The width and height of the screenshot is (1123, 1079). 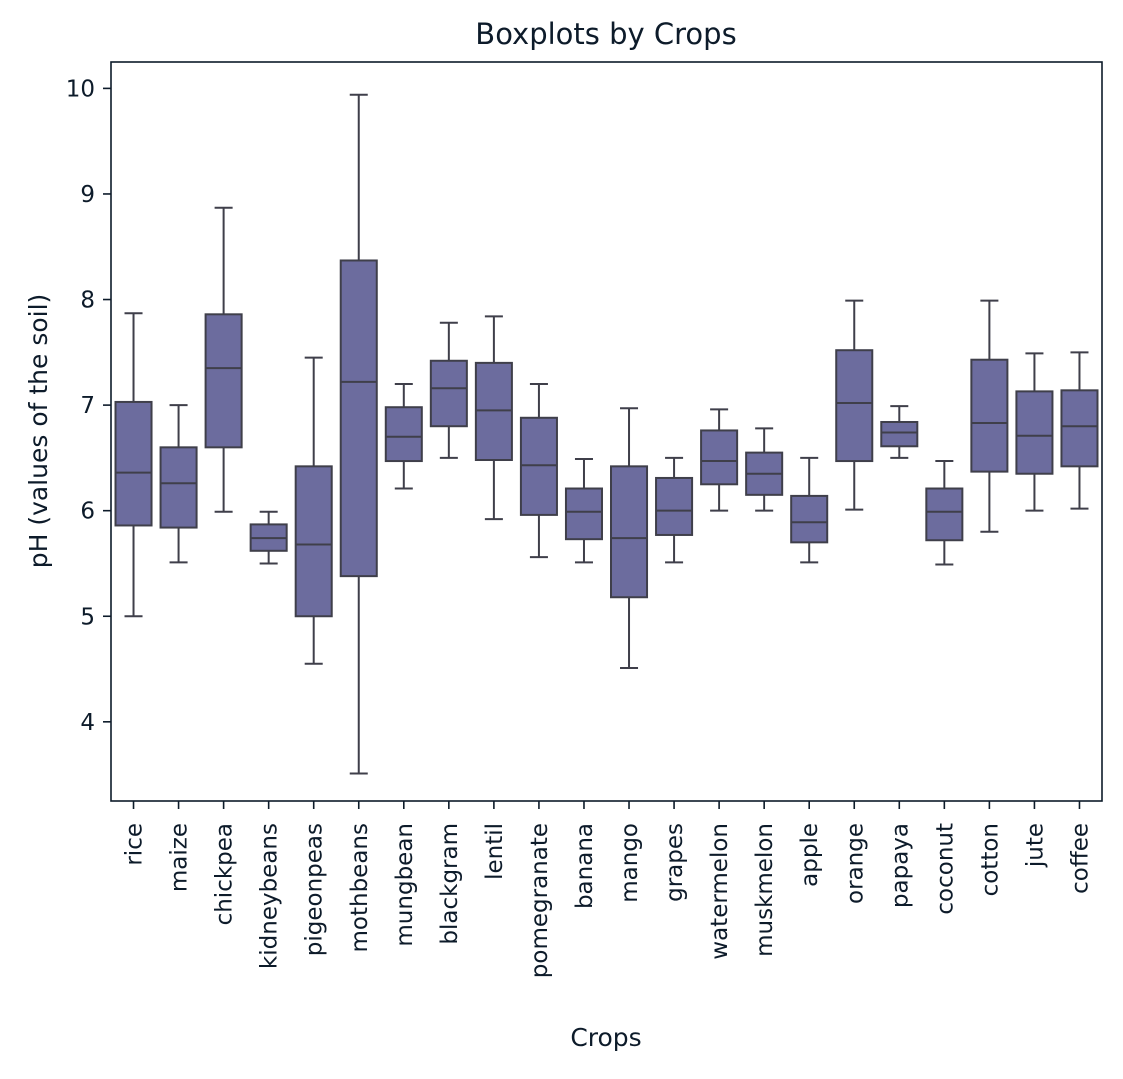 I want to click on y-tick-label: 7, so click(x=87, y=406).